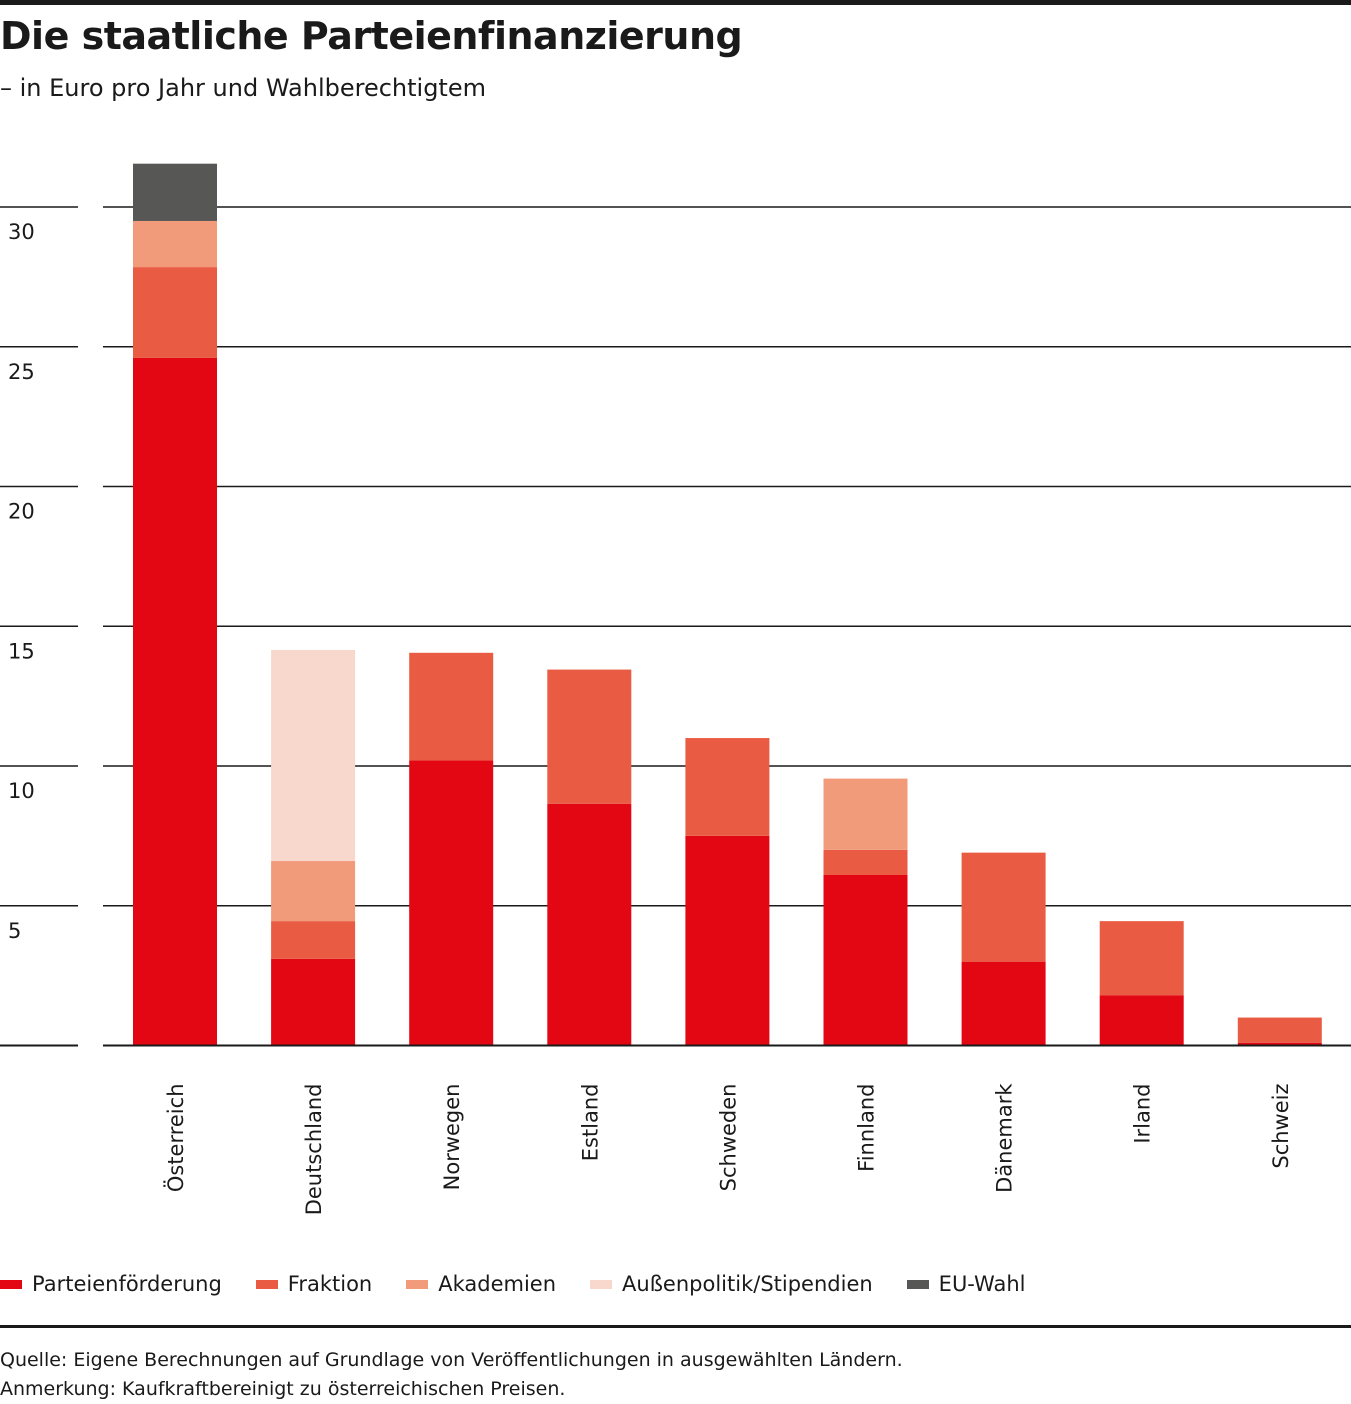 This screenshot has width=1351, height=1404. Describe the element at coordinates (21, 651) in the screenshot. I see `y-tick-label: 15` at that location.